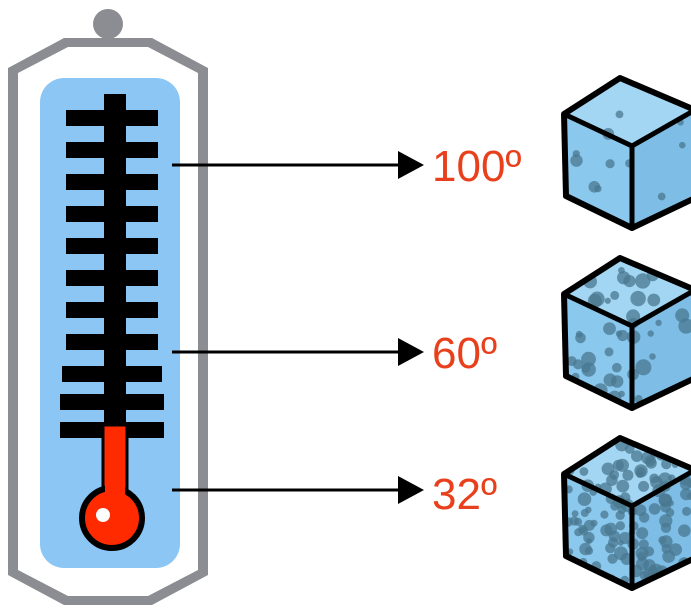 The height and width of the screenshot is (613, 691). I want to click on temperature-label-32: 32º, so click(464, 494).